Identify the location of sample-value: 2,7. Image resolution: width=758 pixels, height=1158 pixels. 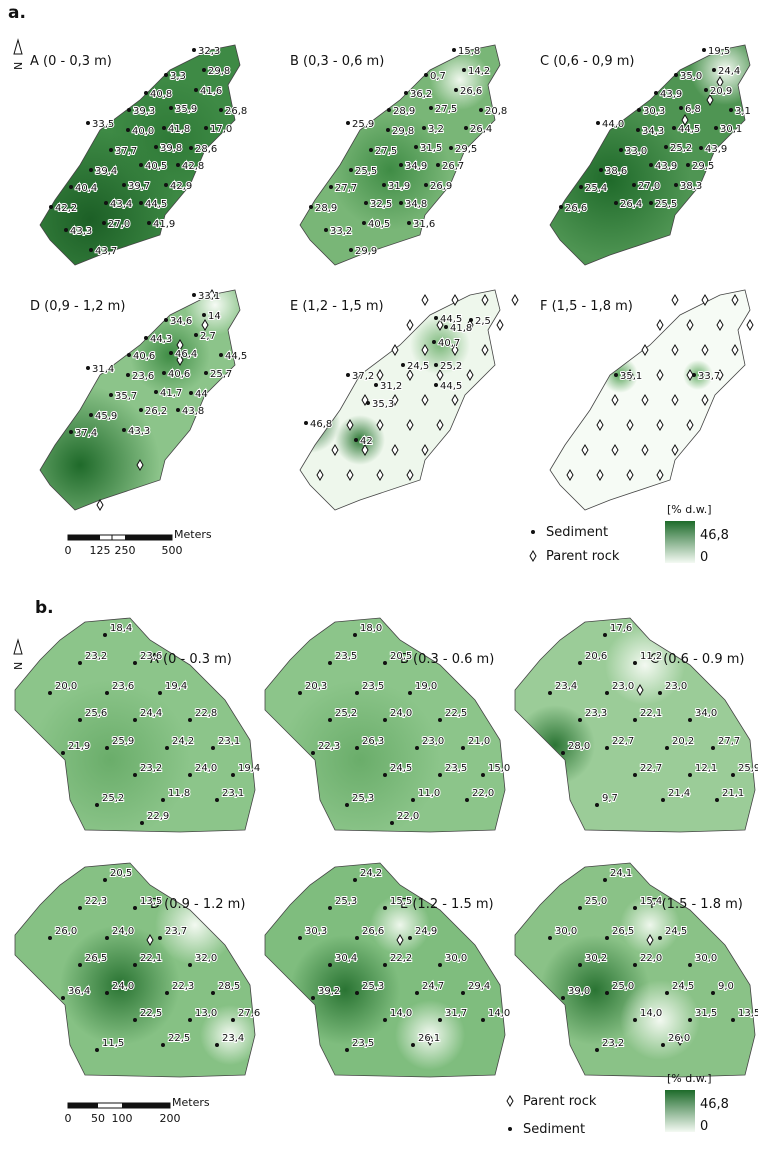
(208, 336).